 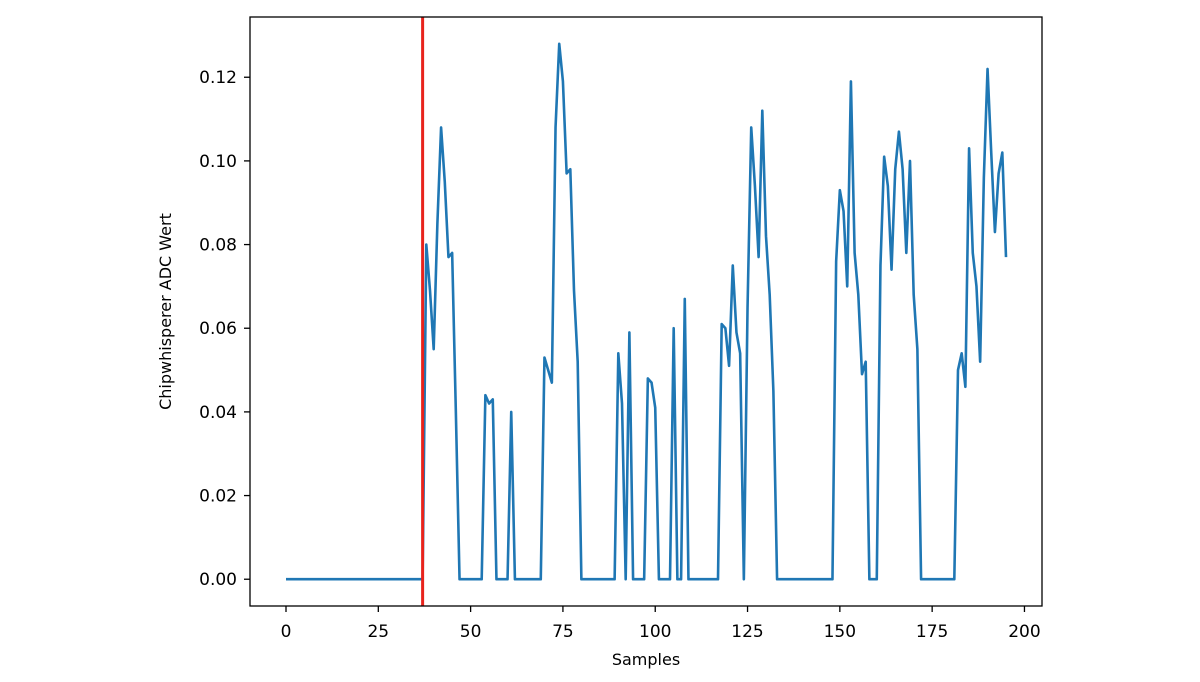 What do you see at coordinates (563, 632) in the screenshot?
I see `x-tick-label: 75` at bounding box center [563, 632].